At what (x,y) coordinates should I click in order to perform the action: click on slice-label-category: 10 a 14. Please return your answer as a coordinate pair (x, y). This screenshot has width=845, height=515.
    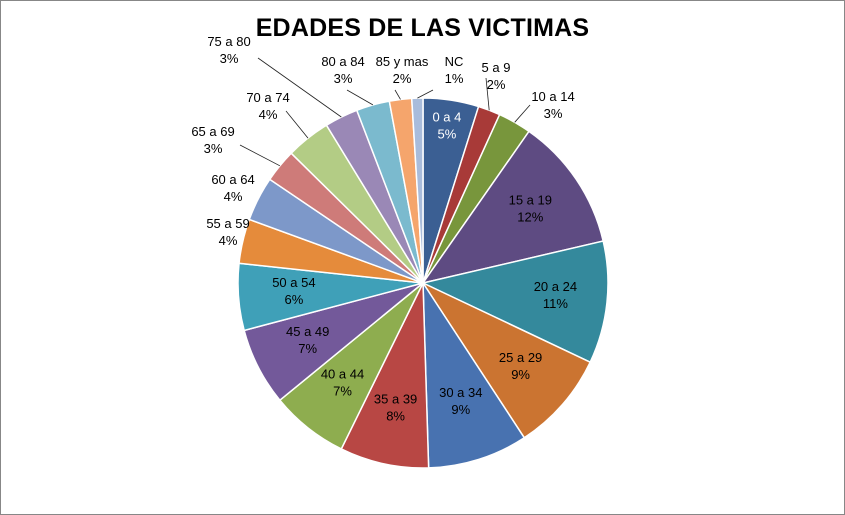
    Looking at the image, I should click on (552, 96).